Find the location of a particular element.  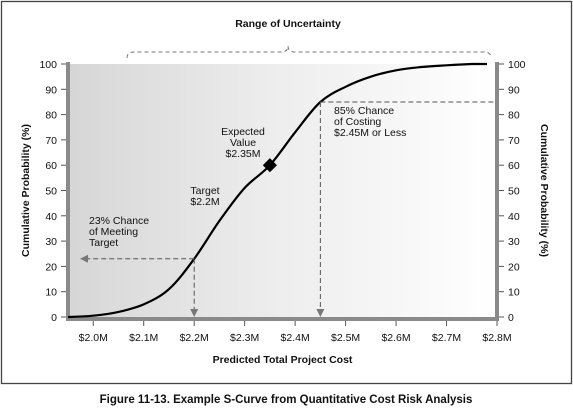

x-tick-label: $2.3M is located at coordinates (244, 338).